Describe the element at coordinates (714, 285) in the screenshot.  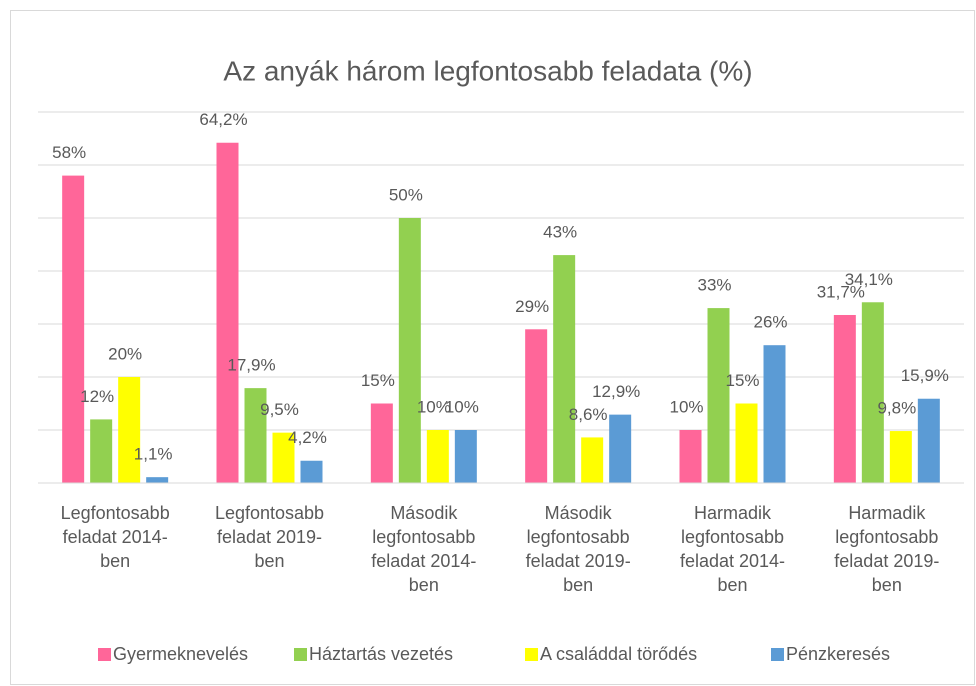
I see `data-label: 33%` at that location.